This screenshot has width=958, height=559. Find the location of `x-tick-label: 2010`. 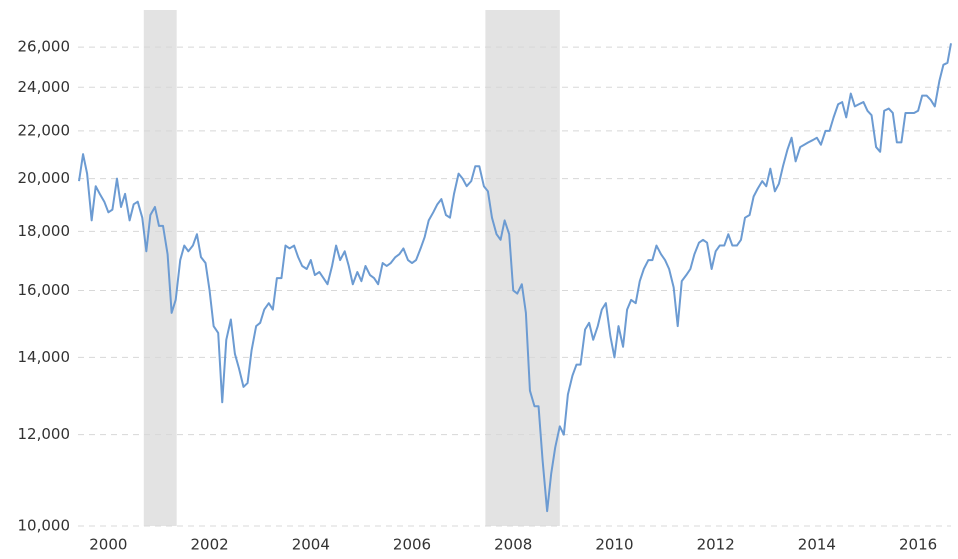

x-tick-label: 2010 is located at coordinates (614, 545).